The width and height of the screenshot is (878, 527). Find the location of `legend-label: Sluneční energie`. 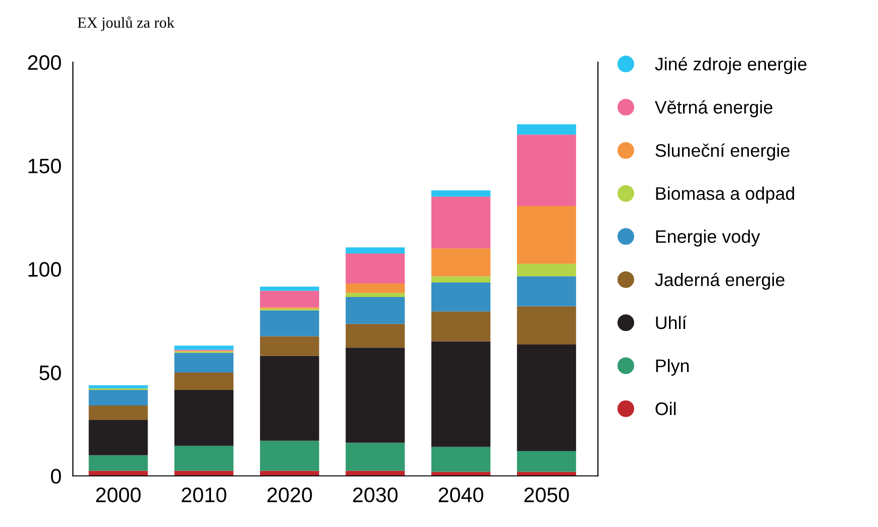

legend-label: Sluneční energie is located at coordinates (723, 151).